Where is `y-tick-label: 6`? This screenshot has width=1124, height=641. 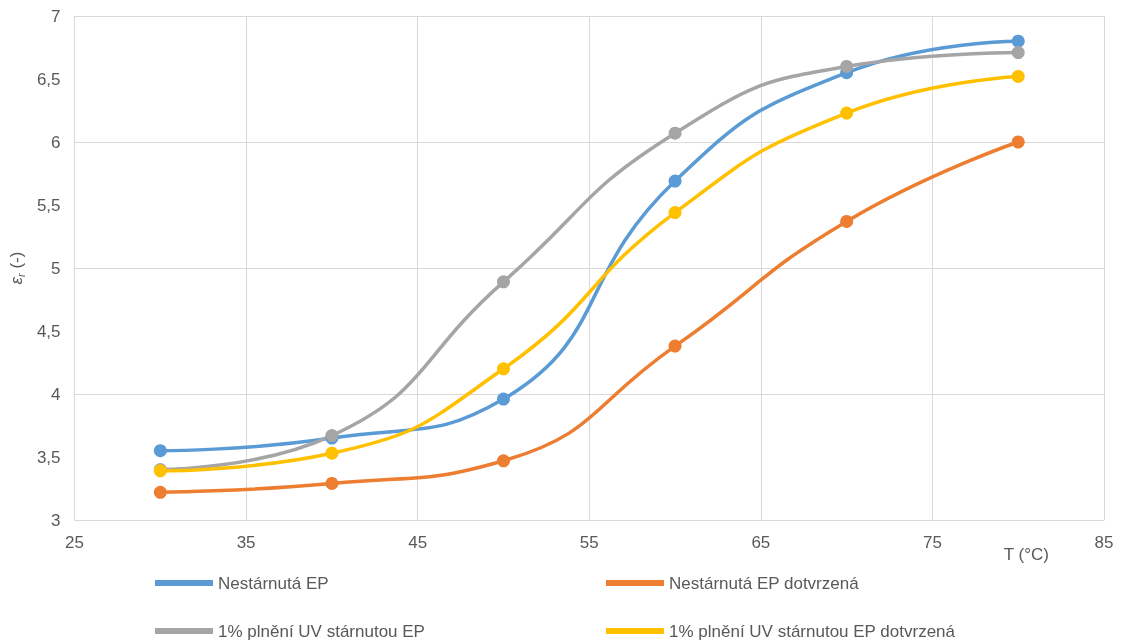 y-tick-label: 6 is located at coordinates (56, 142).